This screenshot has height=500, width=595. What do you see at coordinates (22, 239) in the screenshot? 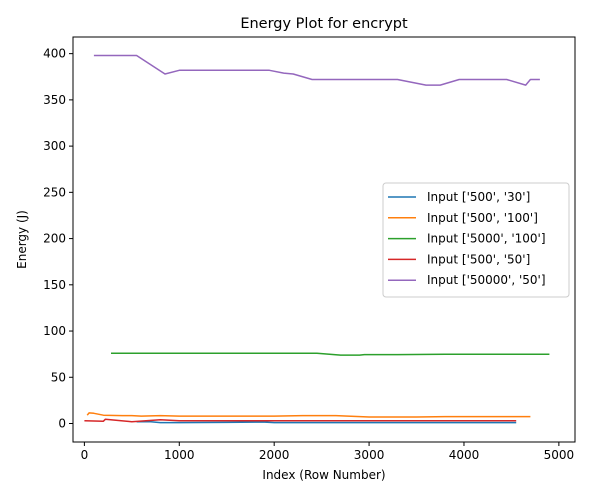
I see `y-axis-label: Energy (J)` at bounding box center [22, 239].